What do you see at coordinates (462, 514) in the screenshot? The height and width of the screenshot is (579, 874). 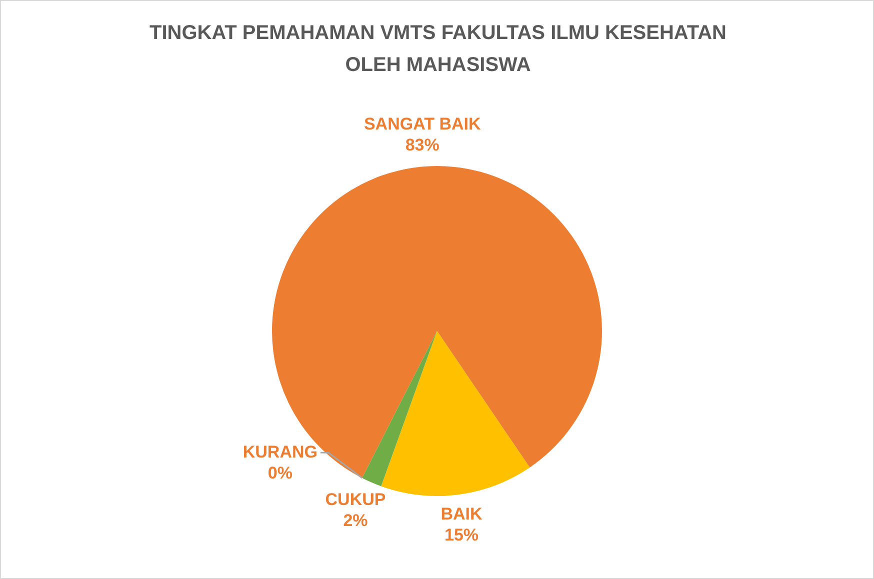 I see `slice-label: BAIK` at bounding box center [462, 514].